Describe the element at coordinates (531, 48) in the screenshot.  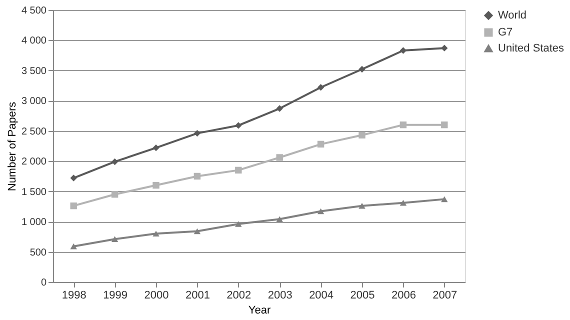
I see `legend-label: United States` at that location.